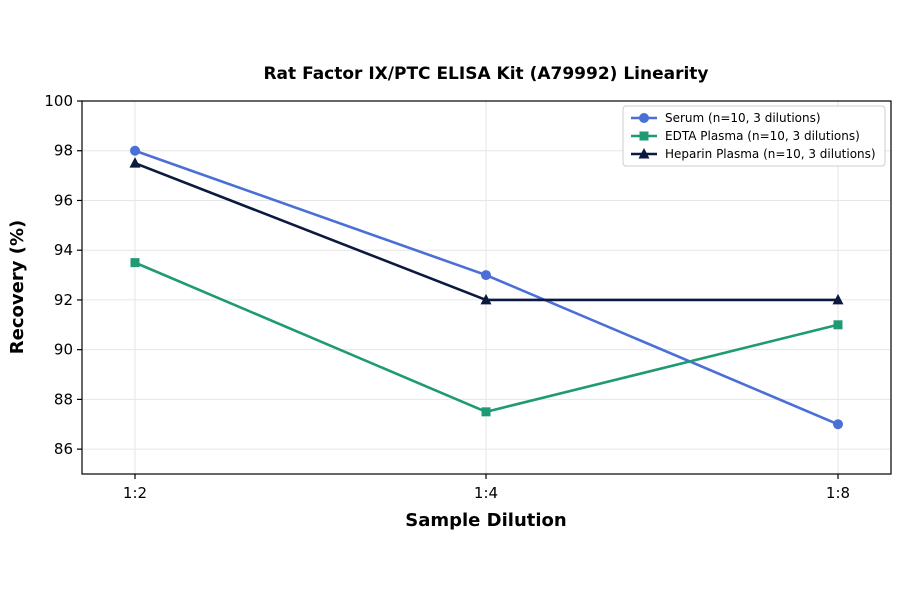 This screenshot has height=594, width=900. What do you see at coordinates (63, 449) in the screenshot?
I see `y-tick-label: 86` at bounding box center [63, 449].